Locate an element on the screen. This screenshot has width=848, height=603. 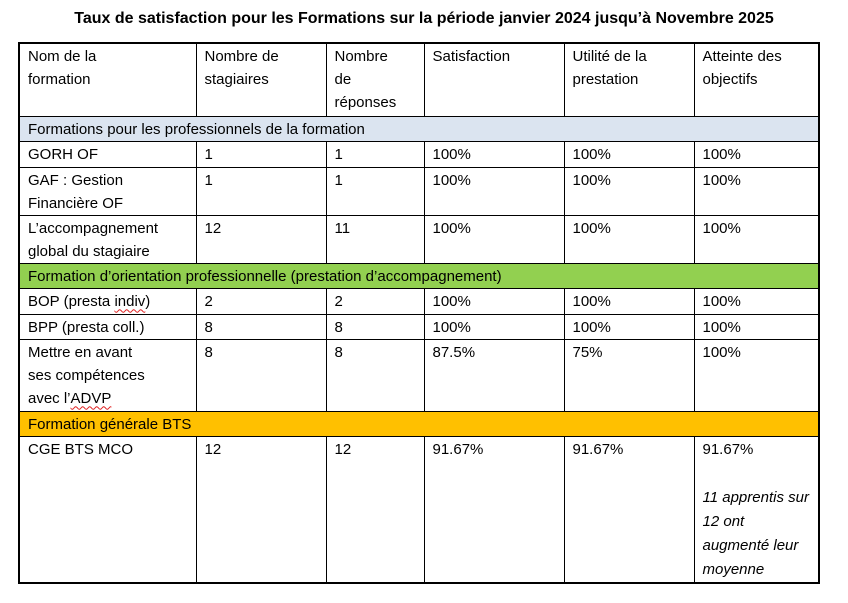
column-header-label: Nombre de réponses is located at coordinates (365, 79).